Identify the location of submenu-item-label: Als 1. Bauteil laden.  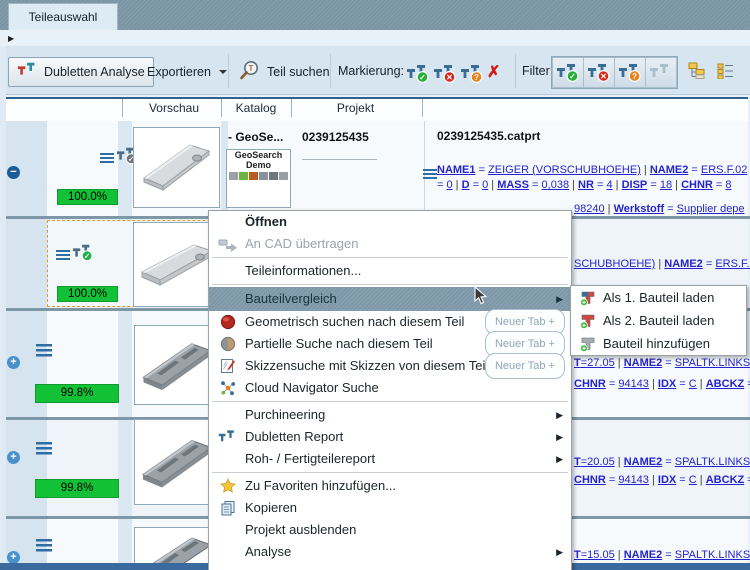
(659, 297).